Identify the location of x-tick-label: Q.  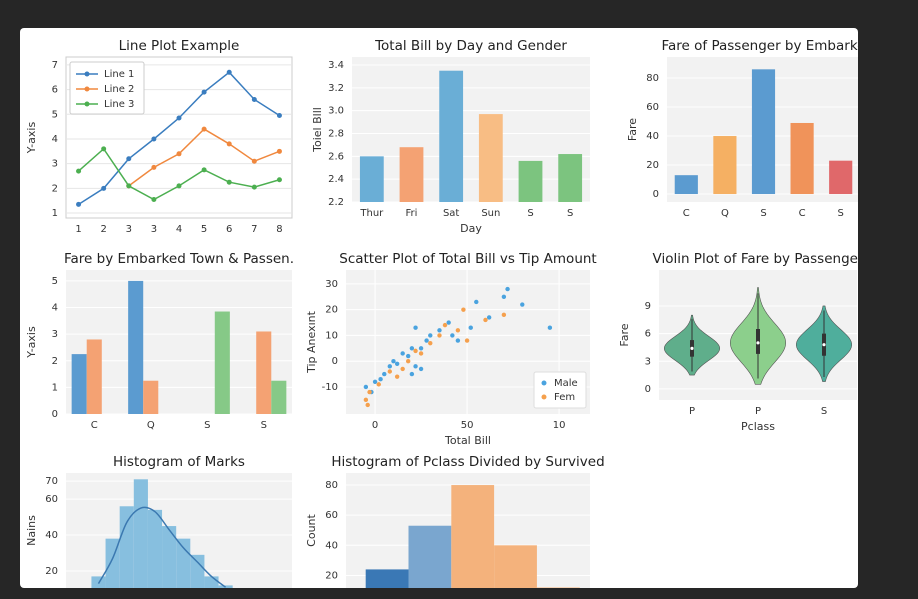
(725, 213).